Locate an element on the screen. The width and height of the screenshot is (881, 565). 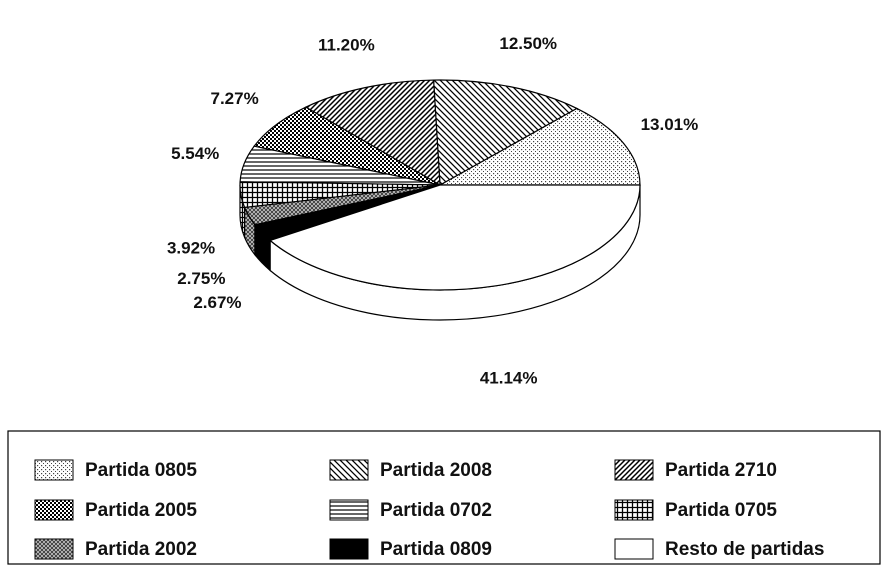
legend-label: Partida 0805 is located at coordinates (141, 470).